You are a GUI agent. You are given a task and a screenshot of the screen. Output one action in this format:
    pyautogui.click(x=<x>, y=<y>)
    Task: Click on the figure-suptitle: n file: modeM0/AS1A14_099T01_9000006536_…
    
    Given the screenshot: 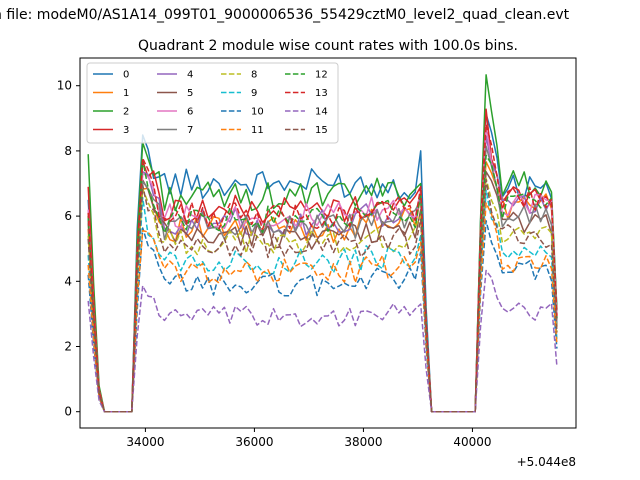 What is the action you would take?
    pyautogui.click(x=285, y=15)
    